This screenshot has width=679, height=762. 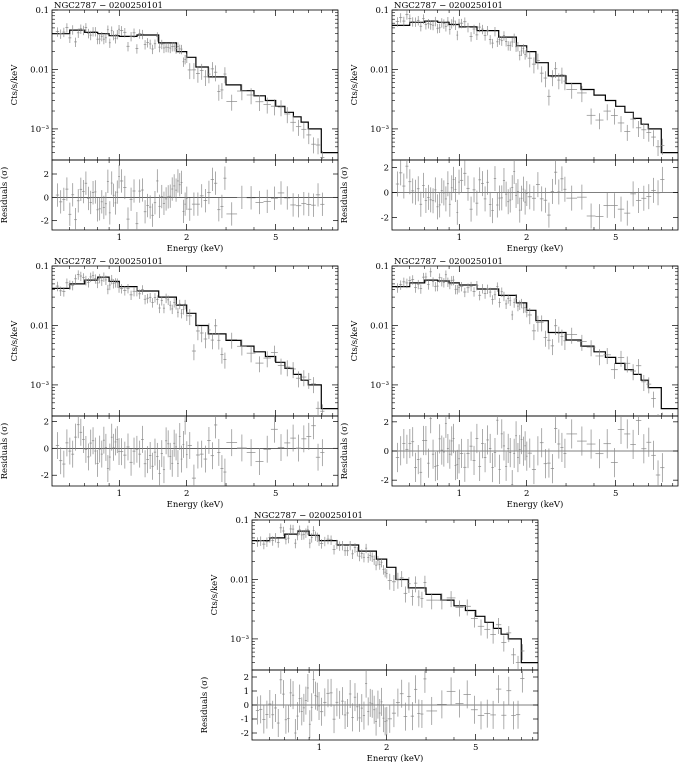 What do you see at coordinates (245, 720) in the screenshot?
I see `residual-y-tick-label: -1` at bounding box center [245, 720].